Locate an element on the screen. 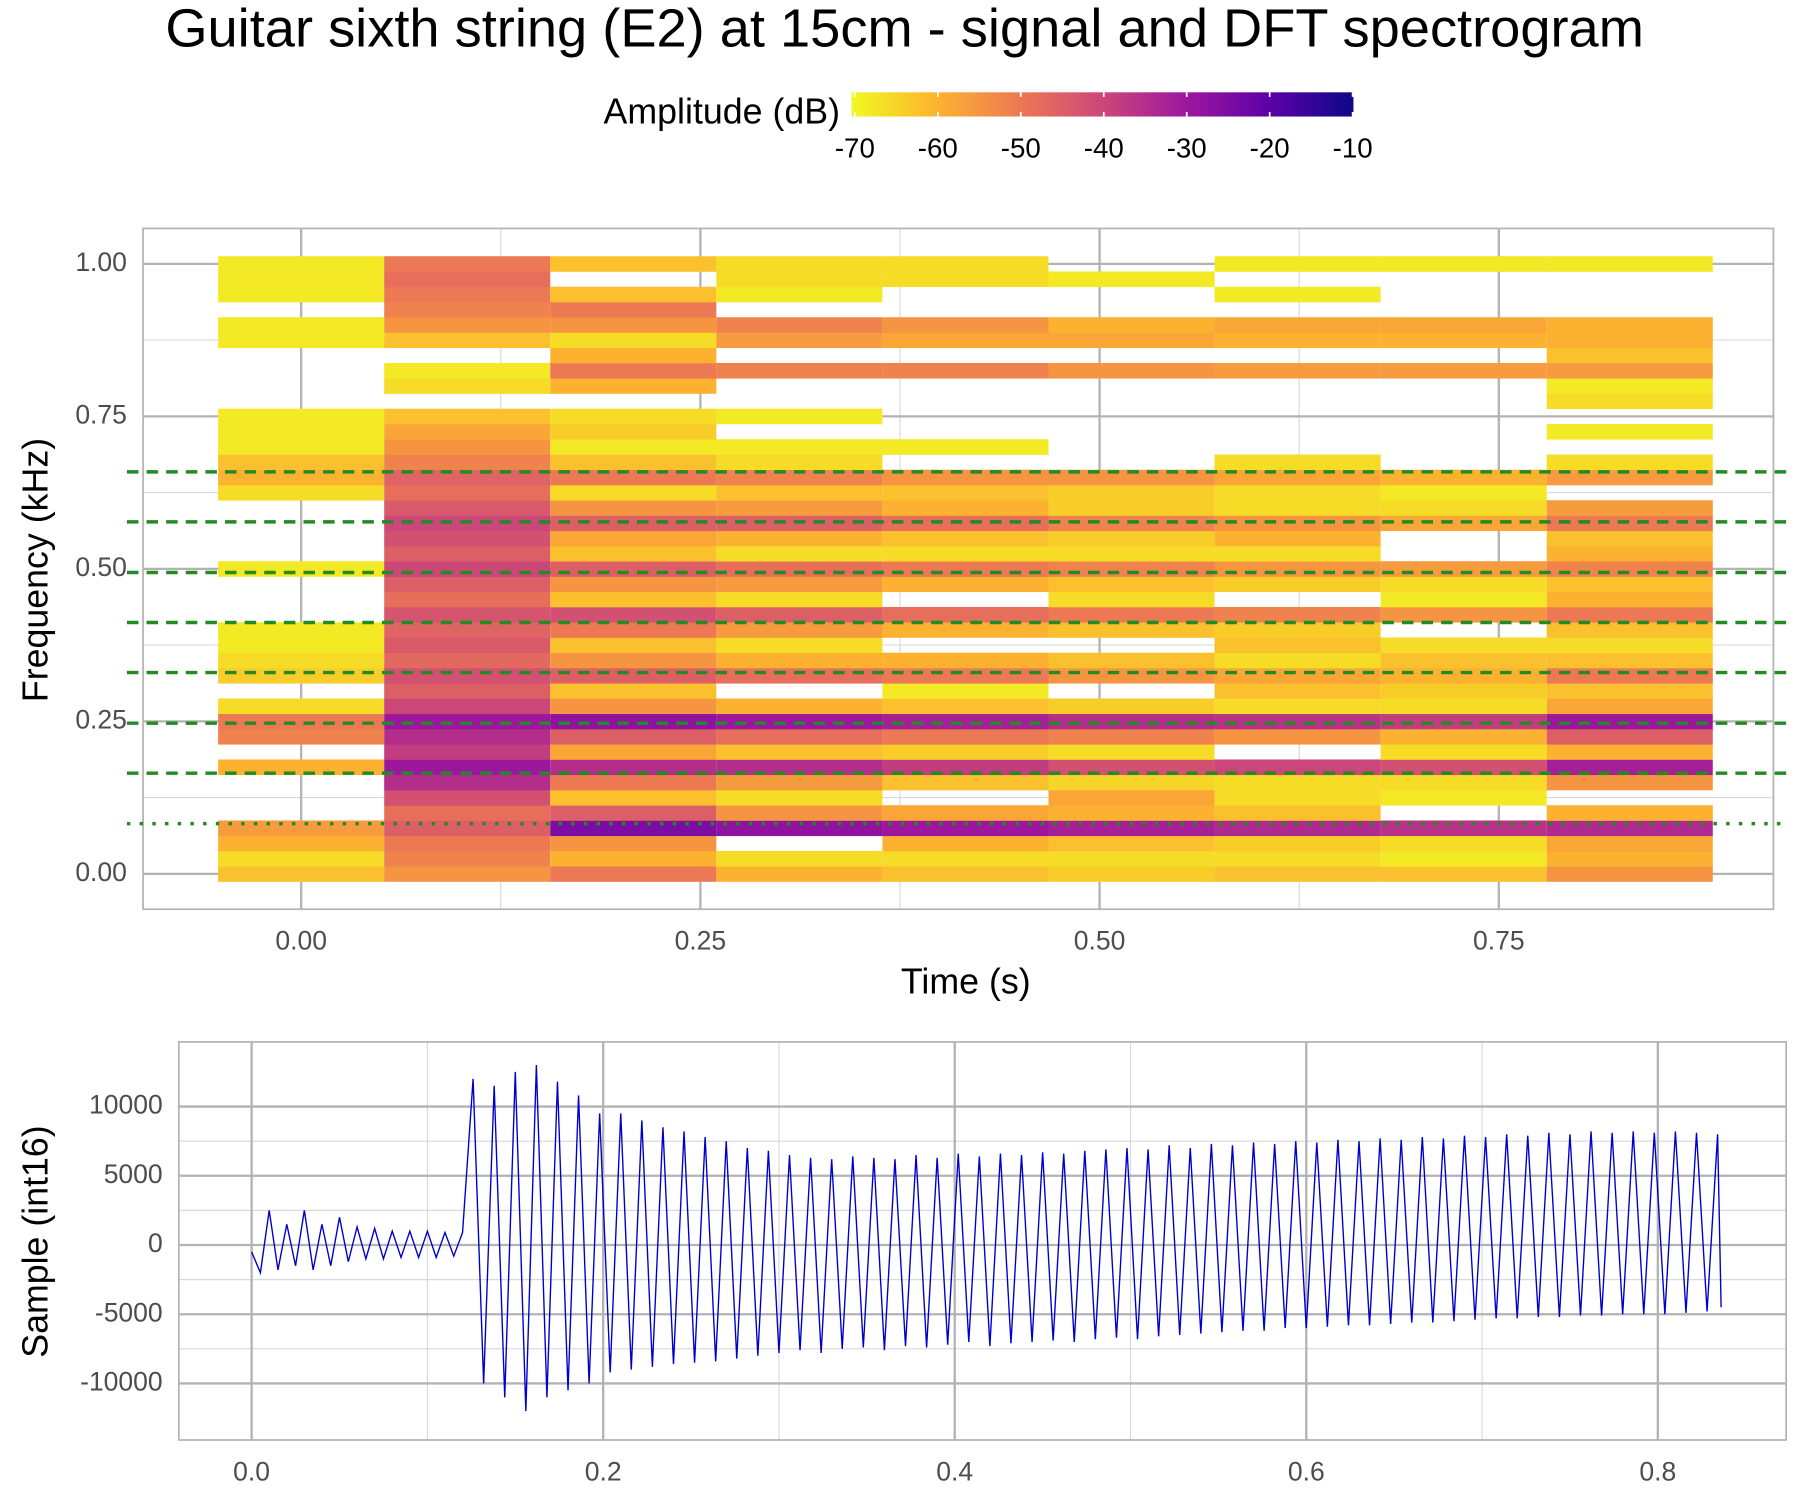 Image resolution: width=1800 pixels, height=1500 pixels. y-tick-label: 10000 is located at coordinates (126, 1105).